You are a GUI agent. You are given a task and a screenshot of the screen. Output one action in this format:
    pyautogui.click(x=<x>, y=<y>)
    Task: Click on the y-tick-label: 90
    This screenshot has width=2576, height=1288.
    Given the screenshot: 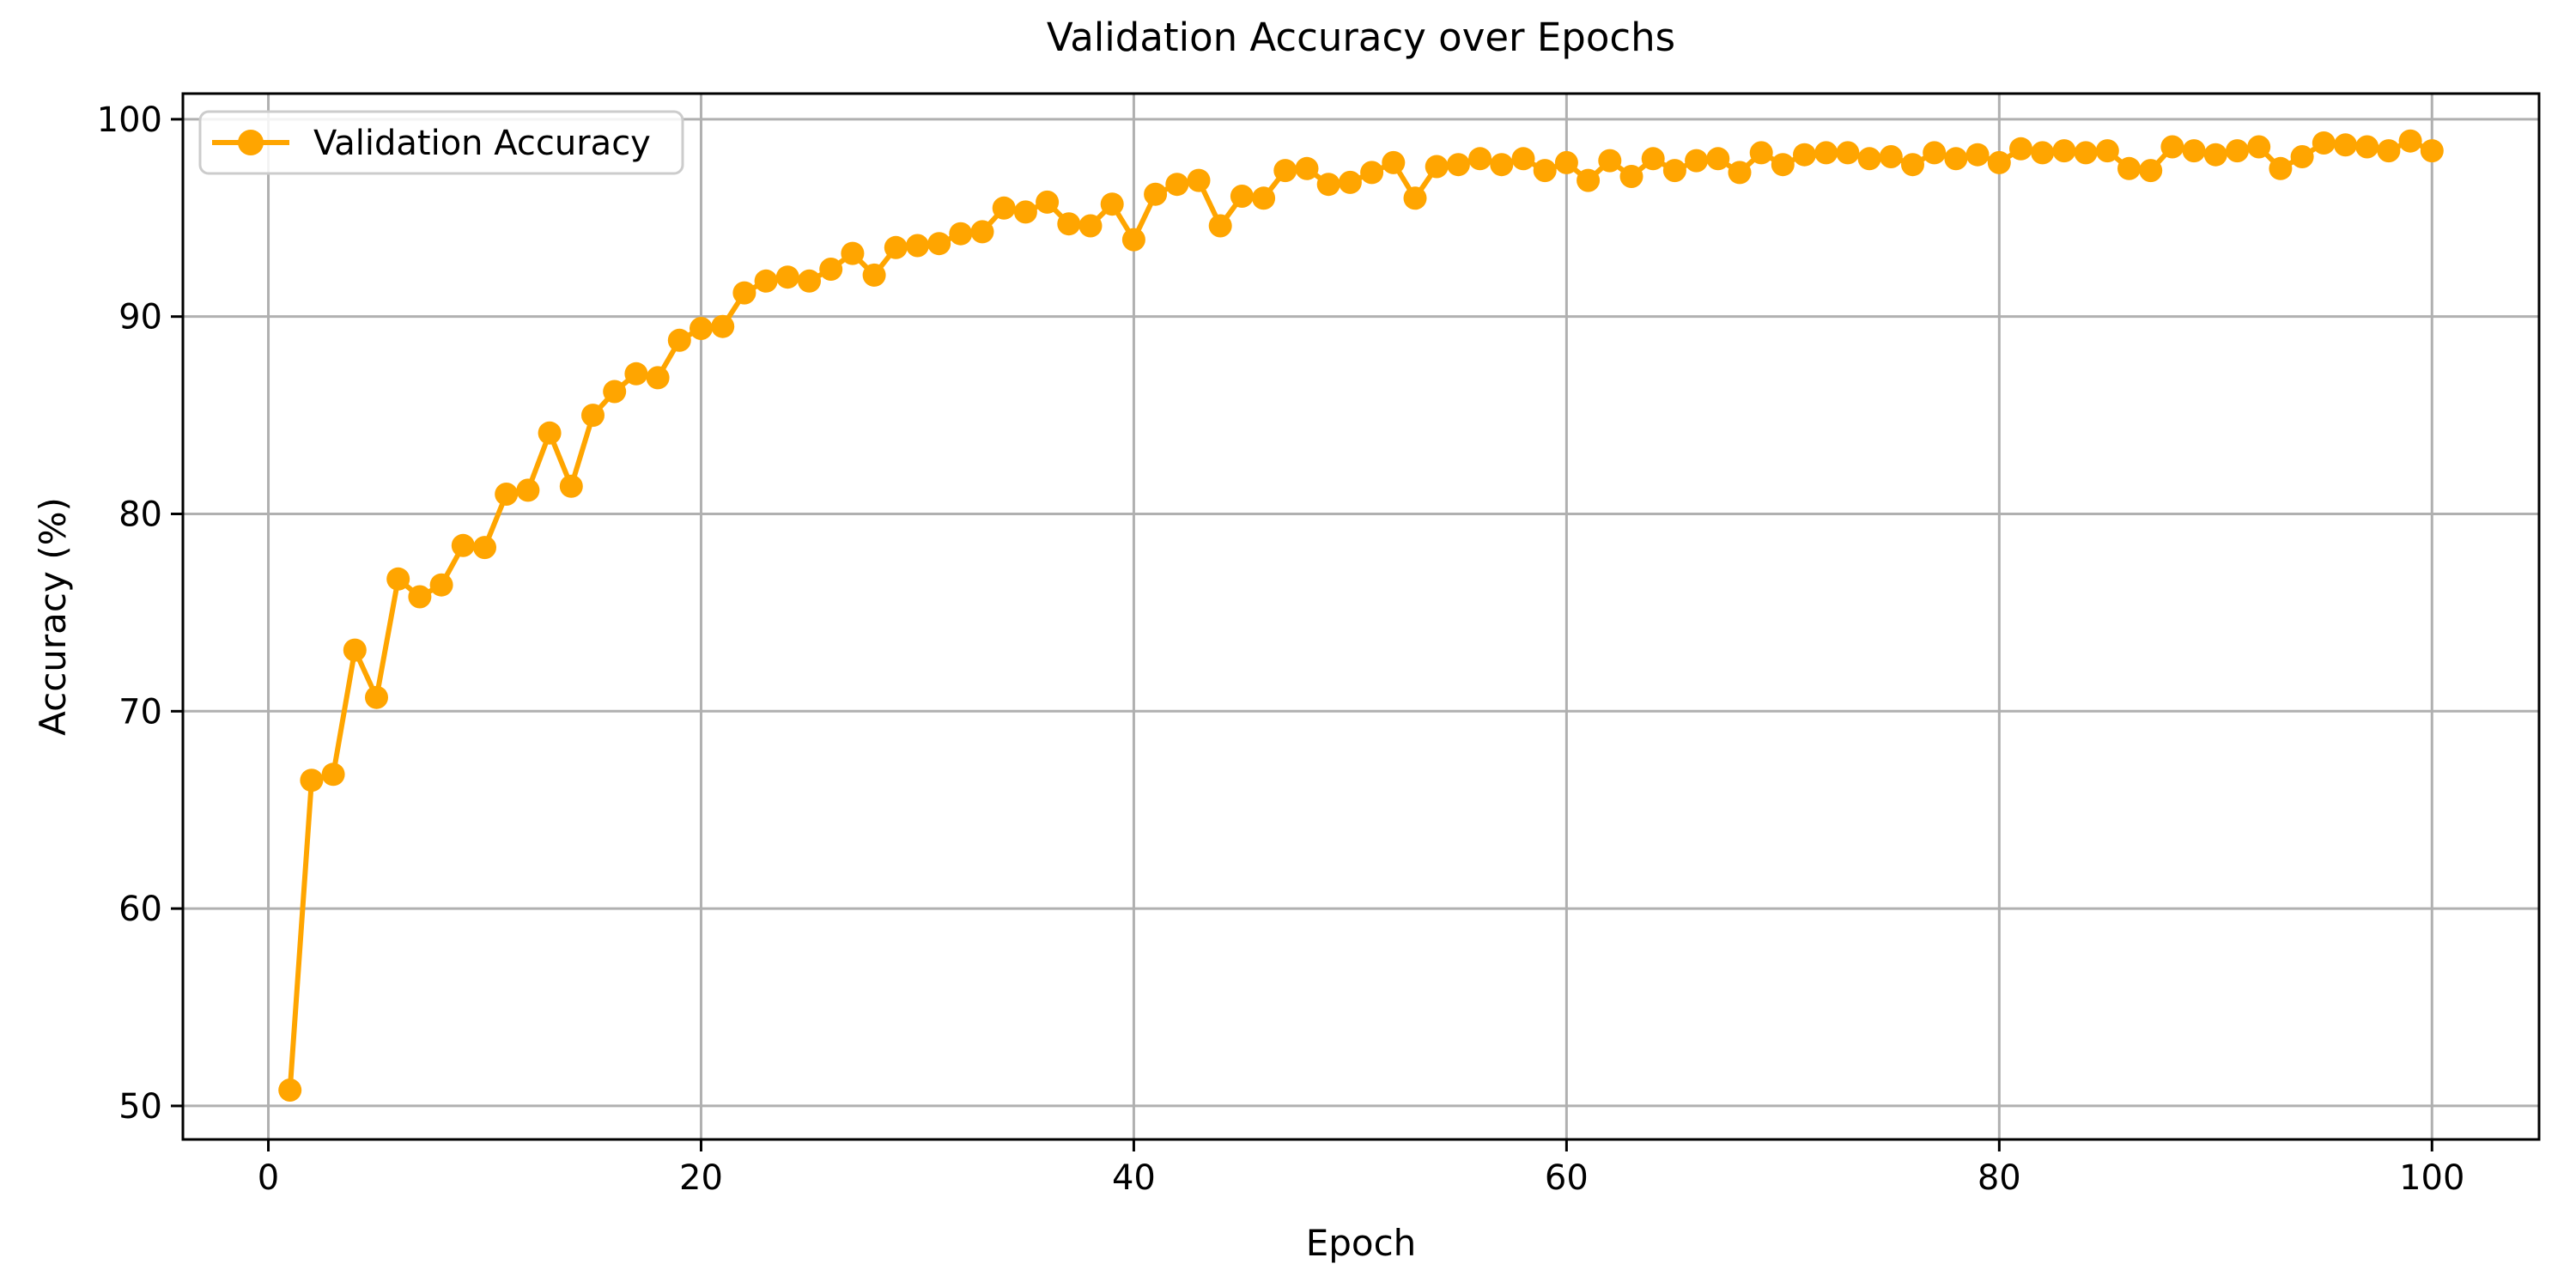 What is the action you would take?
    pyautogui.click(x=140, y=317)
    